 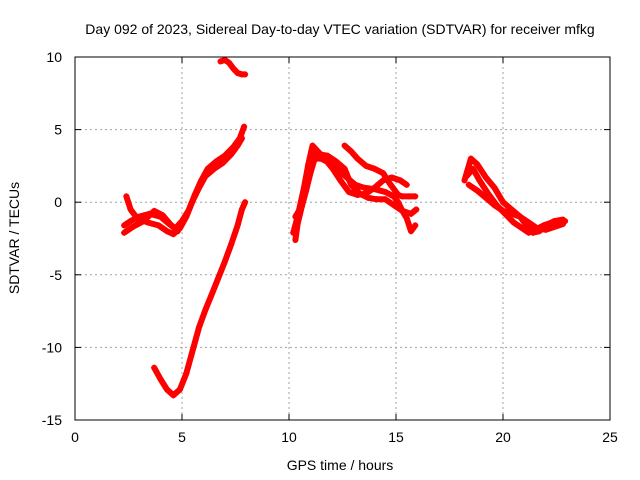 I want to click on series-track-e, so click(x=233, y=67).